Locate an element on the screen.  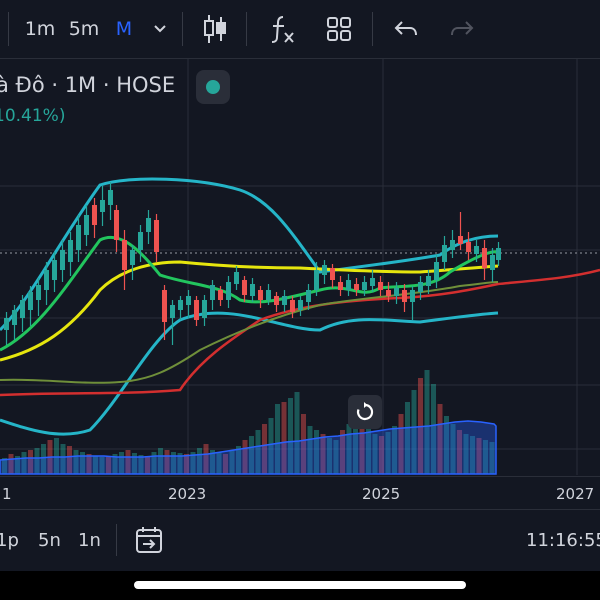
reset-chart-button is located at coordinates (365, 412).